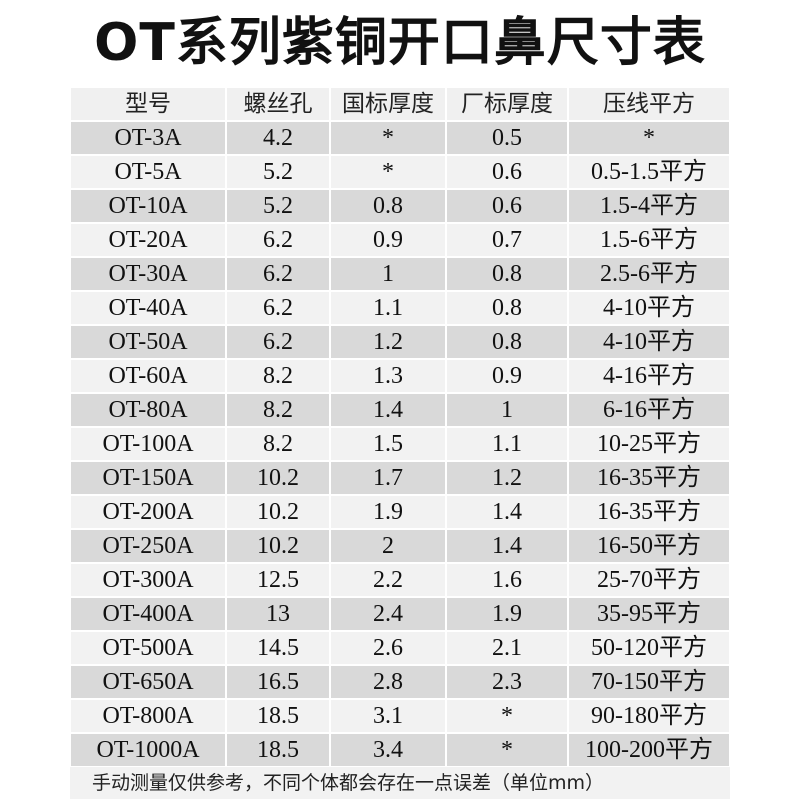 This screenshot has height=800, width=800. What do you see at coordinates (649, 648) in the screenshot?
I see `cell-wire-size: 50-120平方` at bounding box center [649, 648].